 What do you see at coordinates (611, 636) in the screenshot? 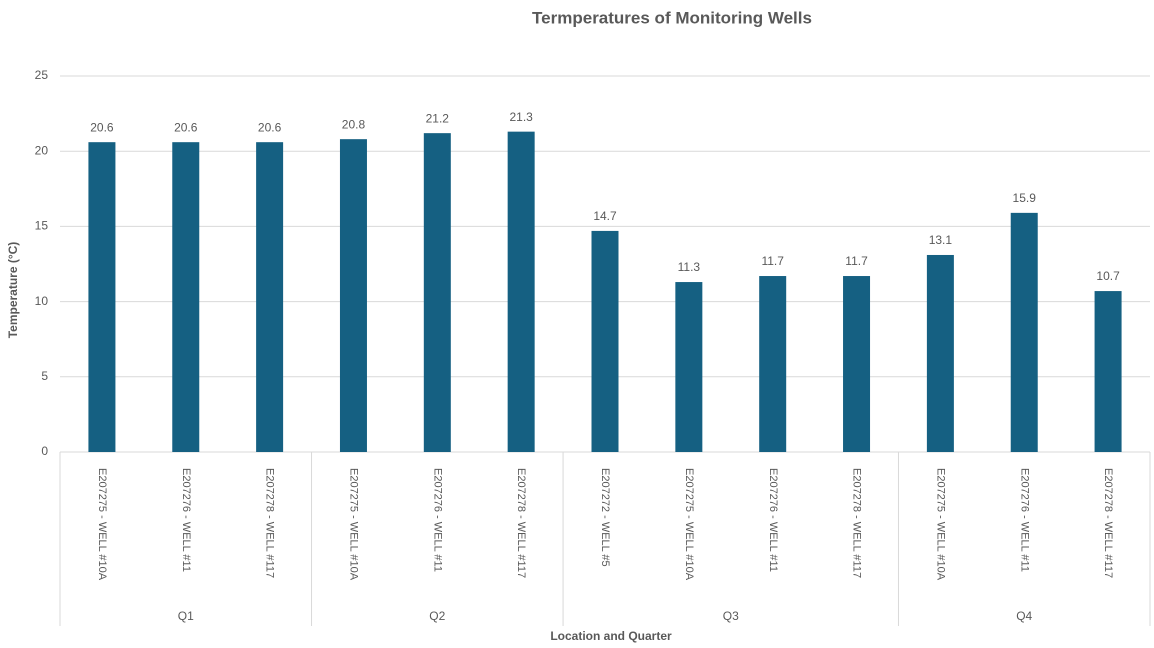
I see `x-axis-title: Location and Quarter` at bounding box center [611, 636].